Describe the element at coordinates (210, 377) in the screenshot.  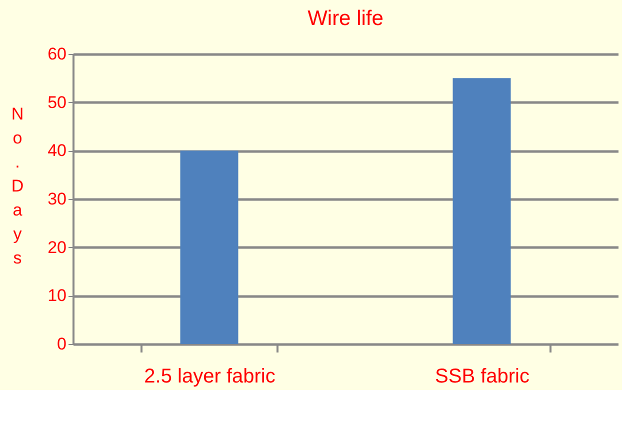
I see `x-tick-label: 2.5 layer fabric` at that location.